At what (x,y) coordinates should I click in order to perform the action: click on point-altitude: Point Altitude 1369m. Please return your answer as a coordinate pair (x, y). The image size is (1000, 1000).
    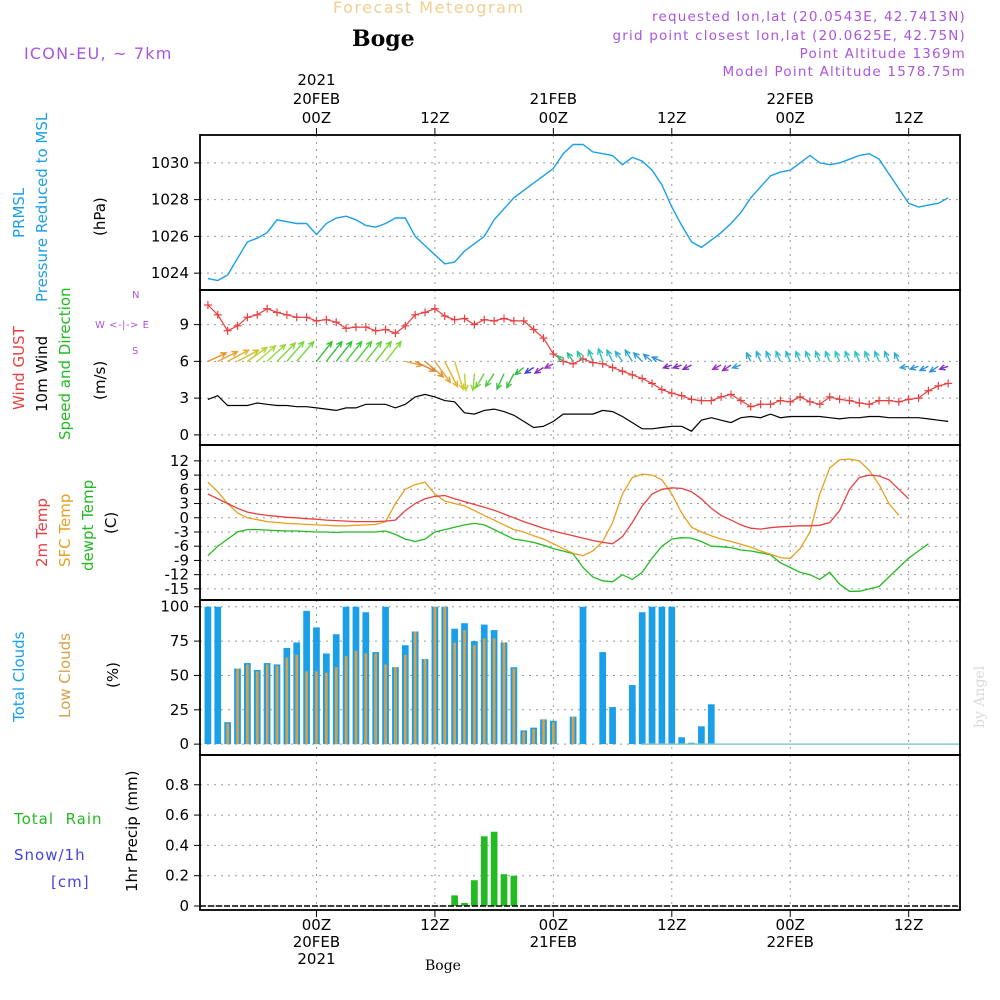
    Looking at the image, I should click on (882, 54).